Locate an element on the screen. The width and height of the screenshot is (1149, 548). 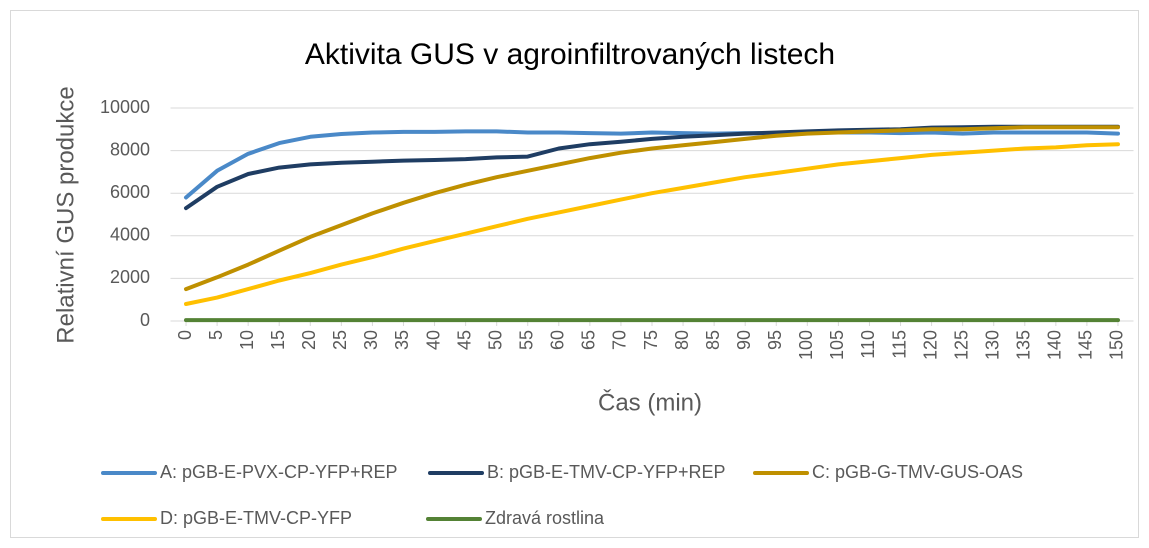
y-tick-label: 0 is located at coordinates (145, 320).